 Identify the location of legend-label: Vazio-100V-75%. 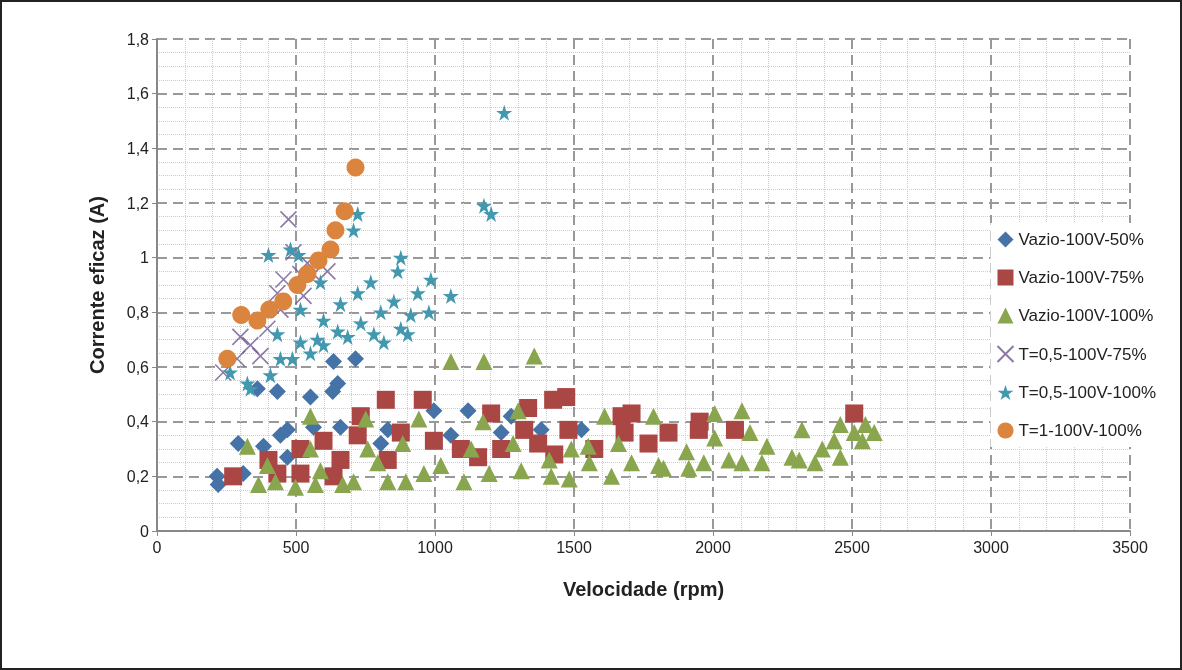
(1081, 277).